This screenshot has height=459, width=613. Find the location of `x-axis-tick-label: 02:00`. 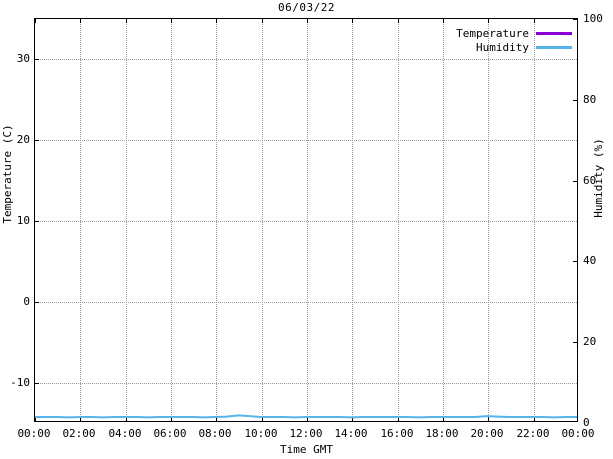

x-axis-tick-label: 02:00 is located at coordinates (79, 433).